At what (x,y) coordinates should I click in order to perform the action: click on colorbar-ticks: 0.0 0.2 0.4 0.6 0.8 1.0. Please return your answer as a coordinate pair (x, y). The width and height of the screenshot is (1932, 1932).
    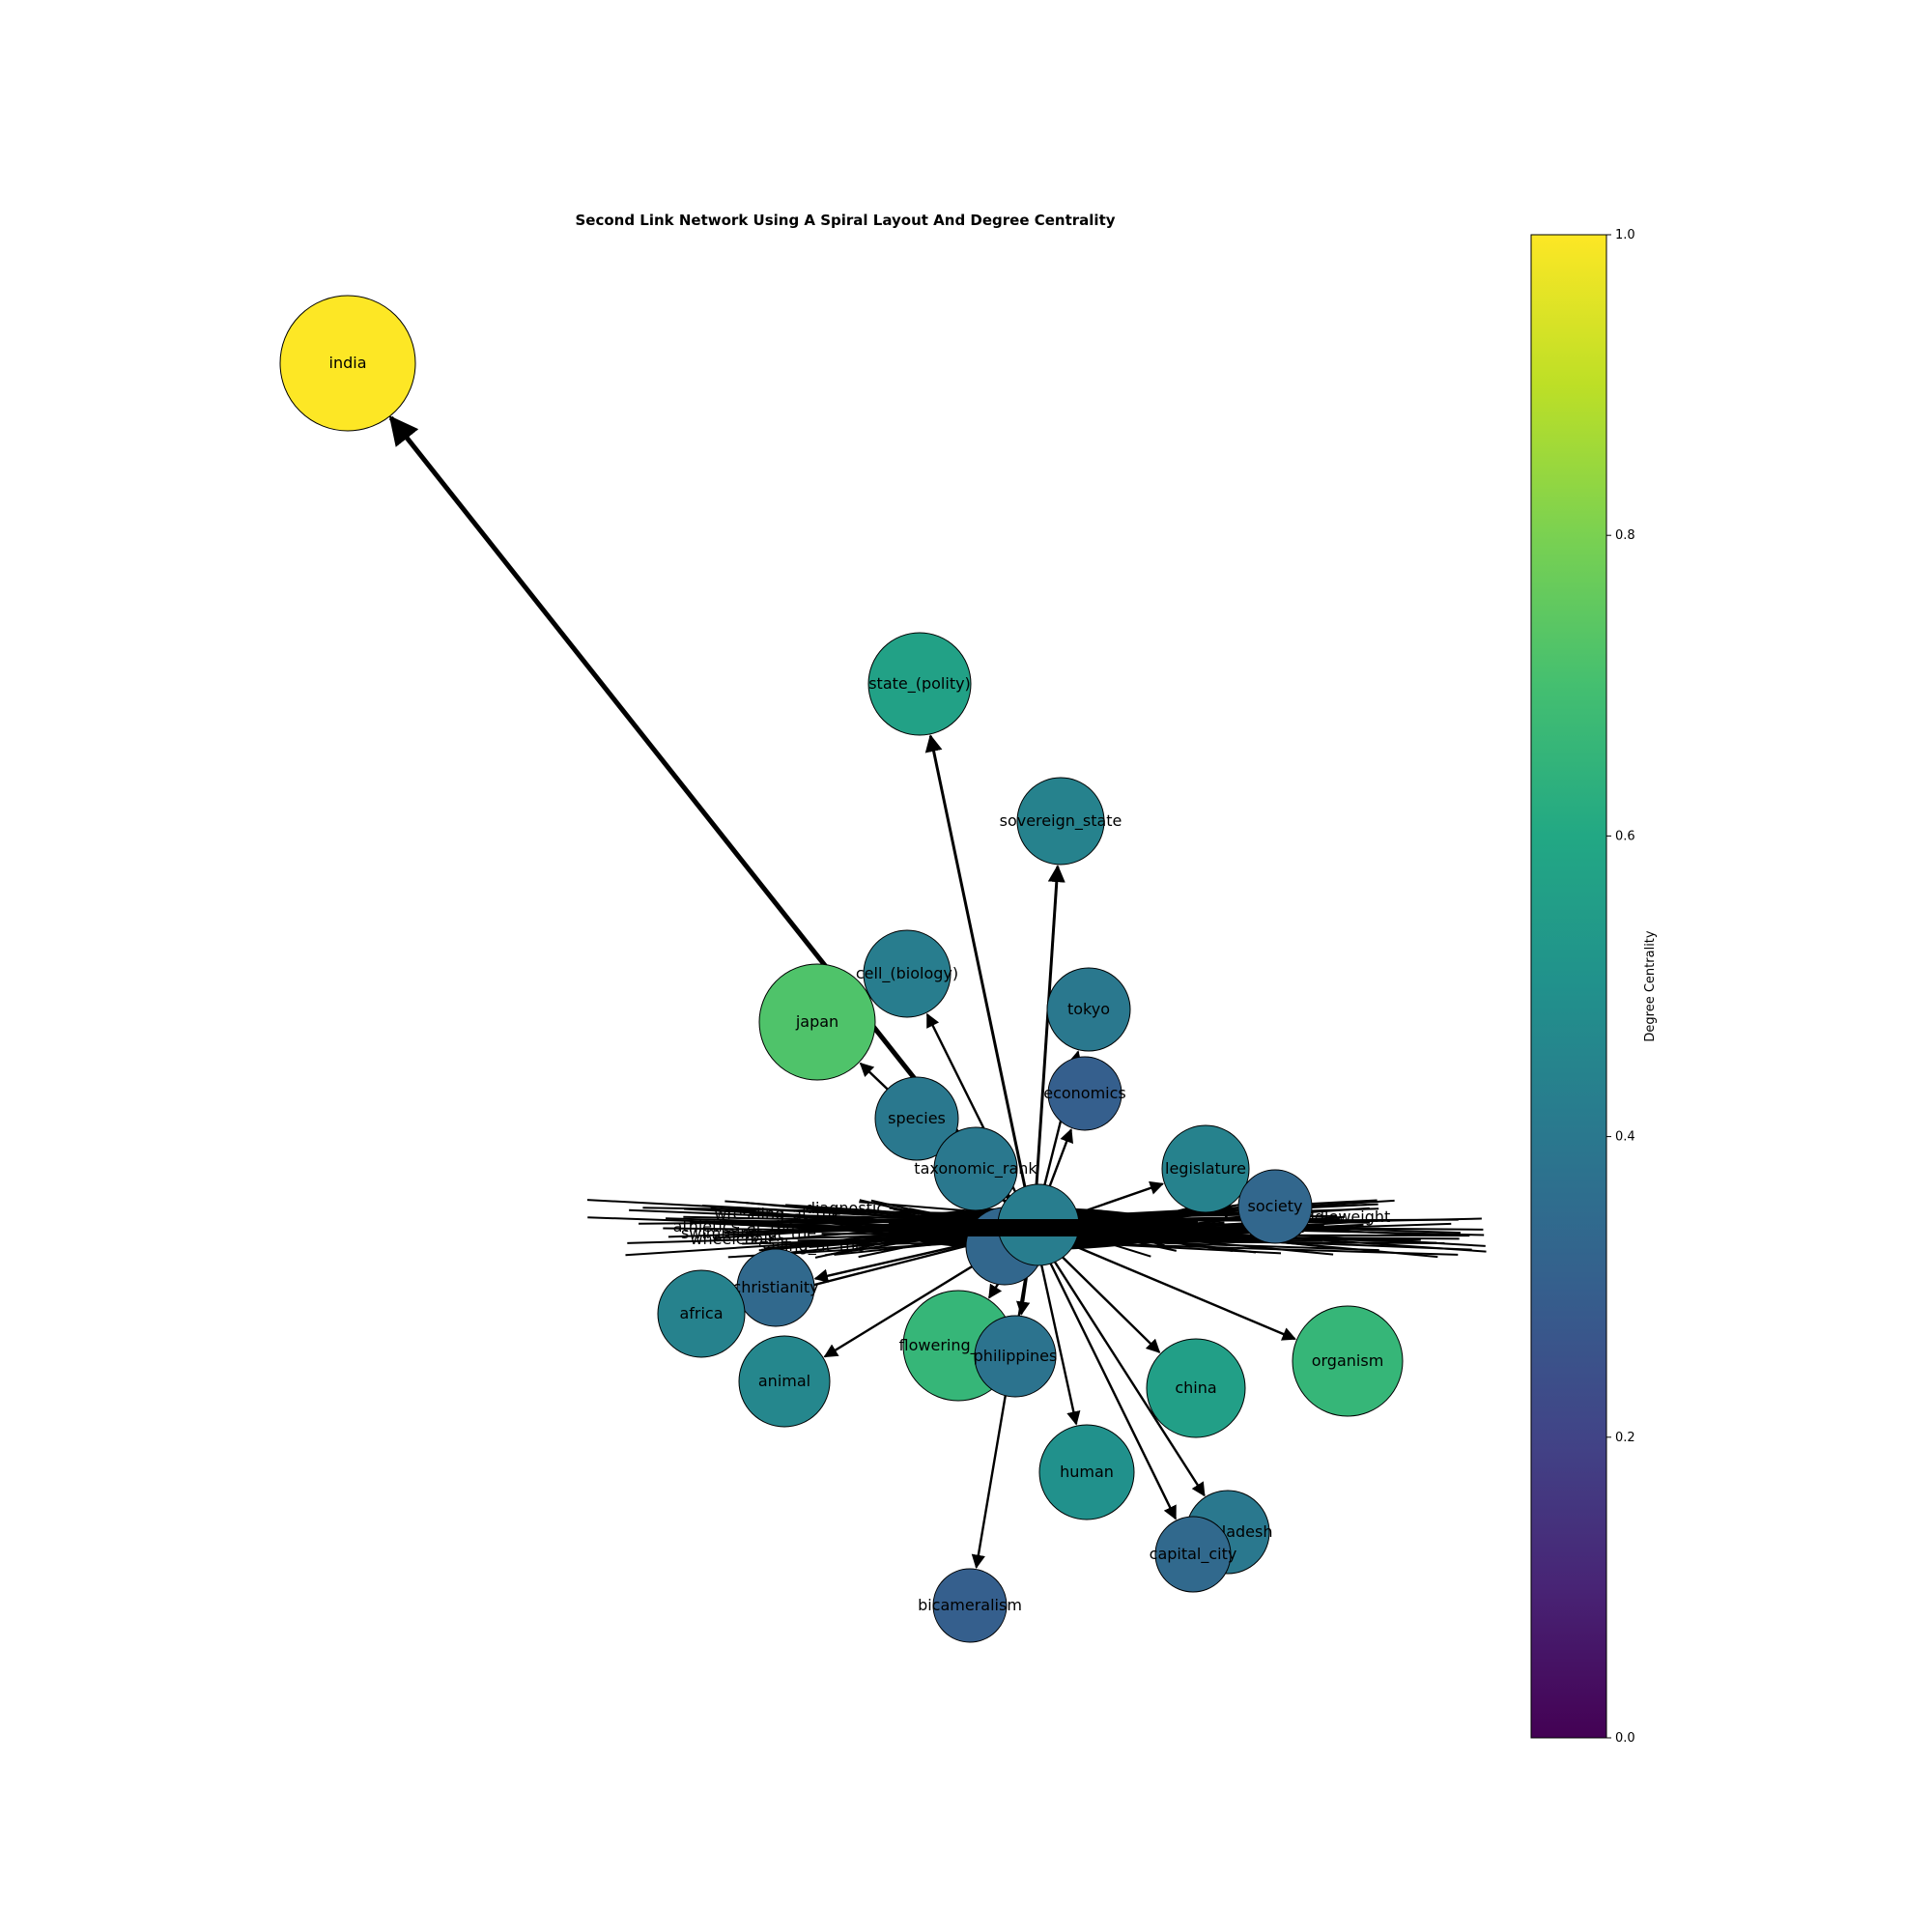
    Looking at the image, I should click on (1620, 987).